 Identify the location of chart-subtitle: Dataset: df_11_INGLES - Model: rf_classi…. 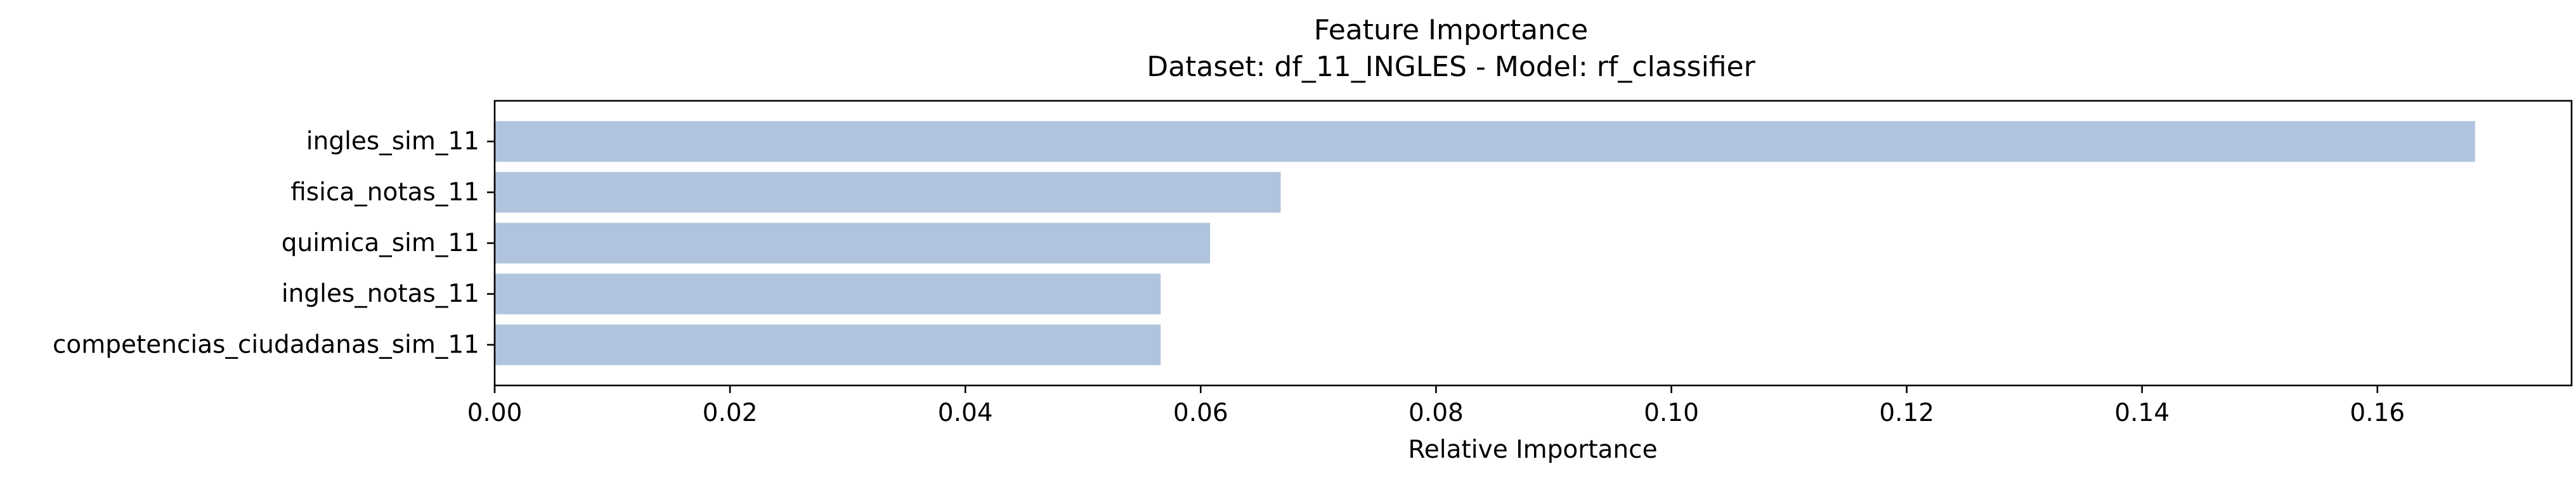
(1451, 67).